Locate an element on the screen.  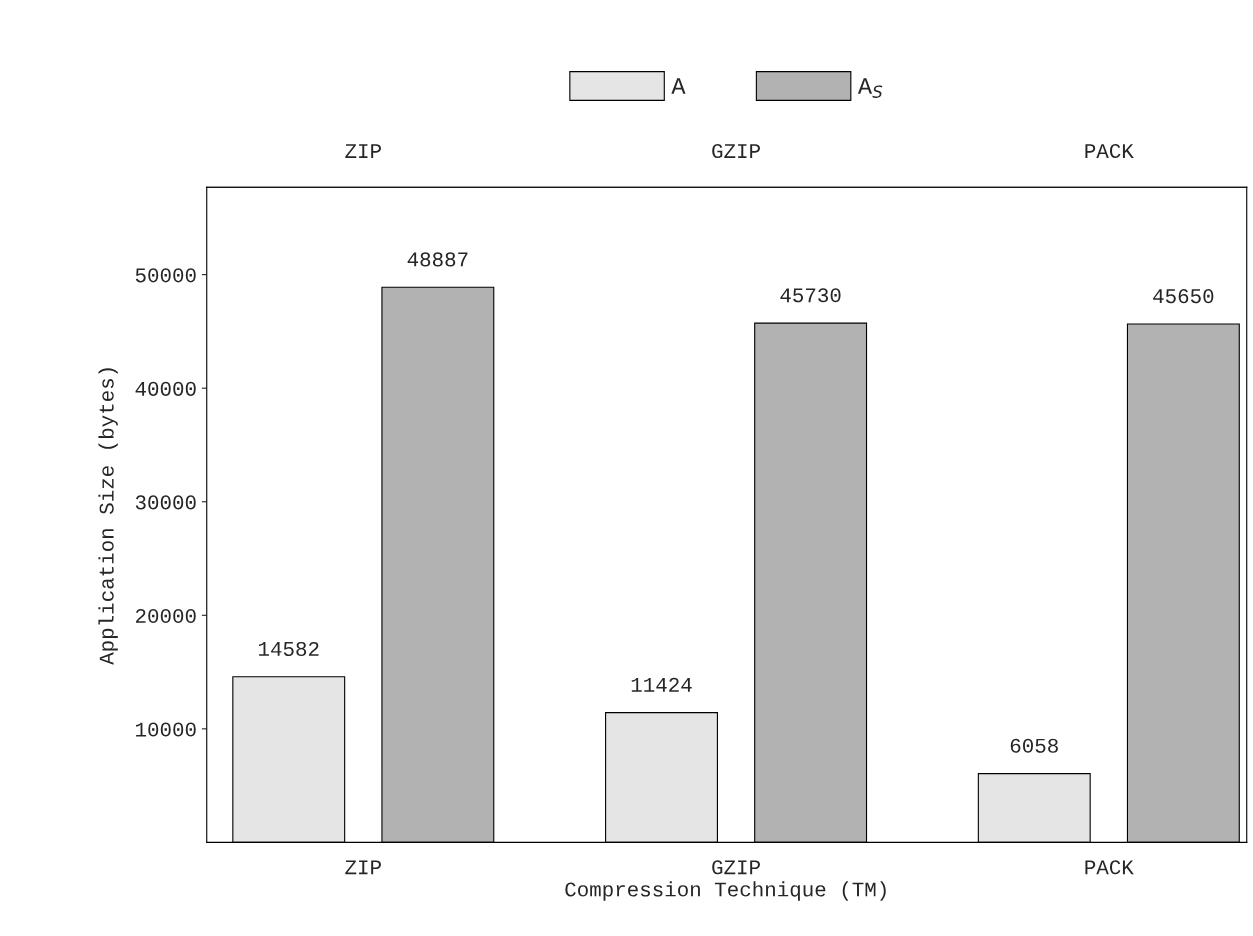
x-tick-label: ZIP is located at coordinates (363, 867).